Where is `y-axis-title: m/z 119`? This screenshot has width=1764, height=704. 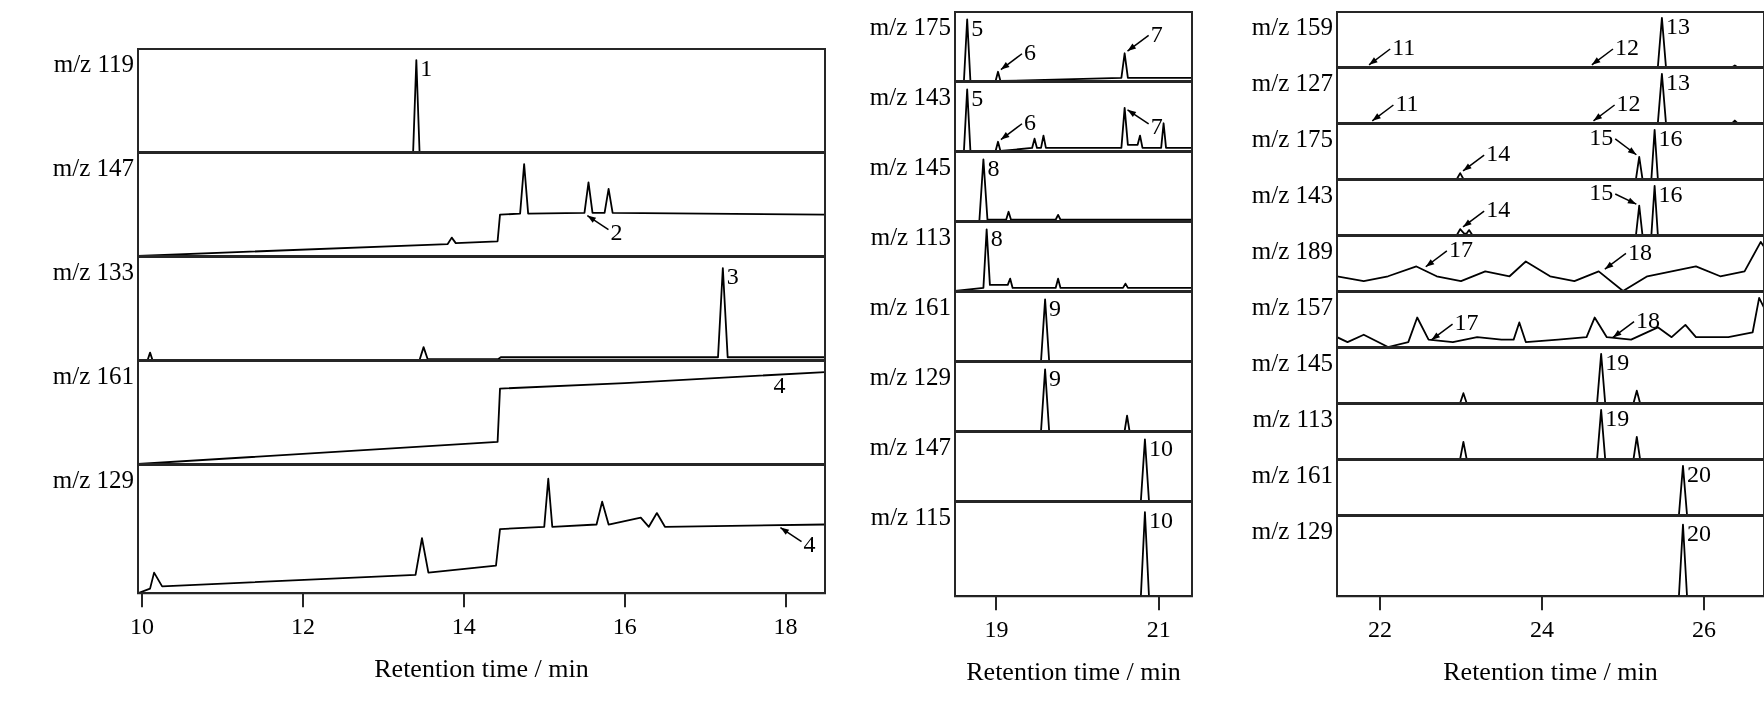 y-axis-title: m/z 119 is located at coordinates (93, 64).